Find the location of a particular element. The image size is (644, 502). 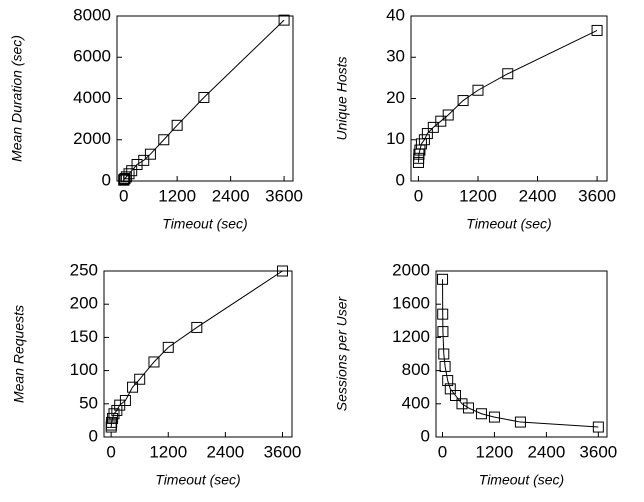

y-tick-label: 1200 is located at coordinates (411, 336).